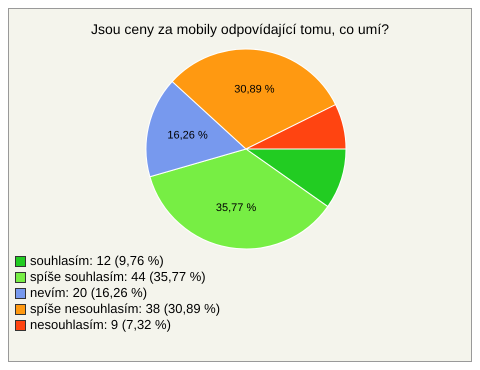  Describe the element at coordinates (187, 135) in the screenshot. I see `data-label: 16,26 %` at that location.